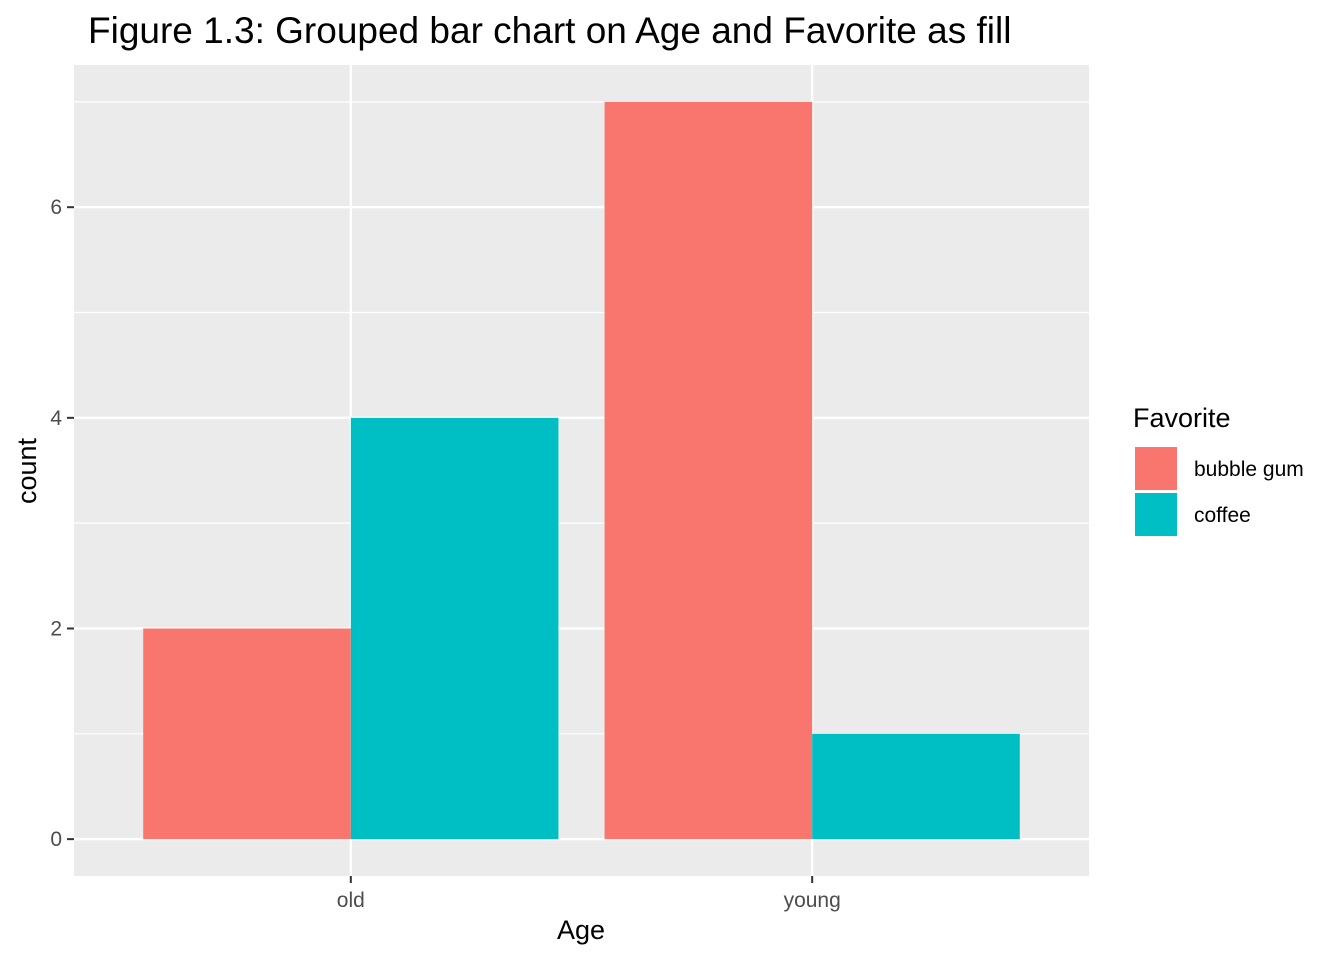  I want to click on y-tick-label: 4, so click(56, 418).